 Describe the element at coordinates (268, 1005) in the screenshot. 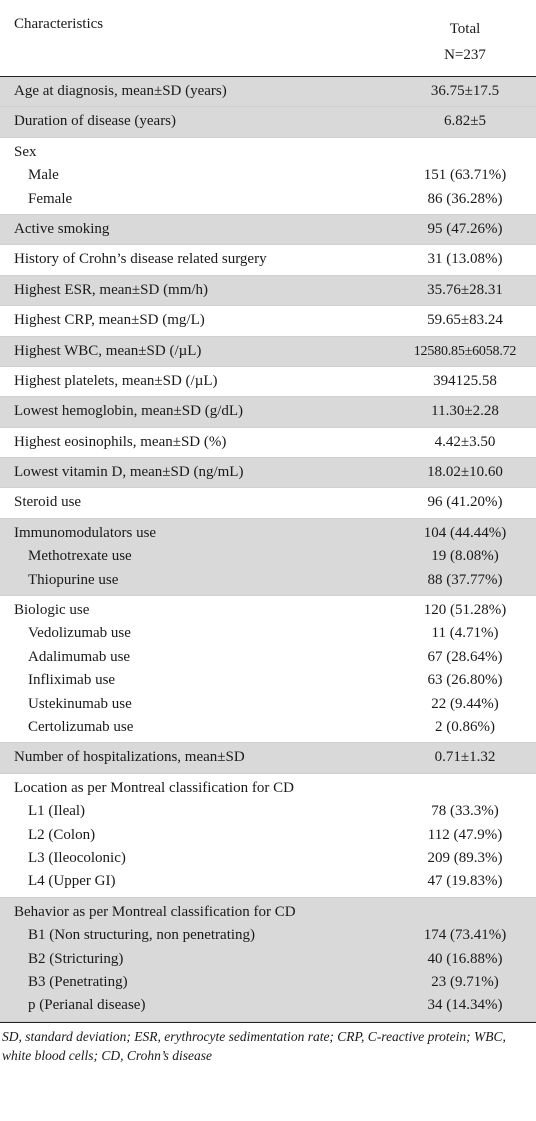

I see `table-row: p (Perianal disease) 34 (14.34%)` at that location.